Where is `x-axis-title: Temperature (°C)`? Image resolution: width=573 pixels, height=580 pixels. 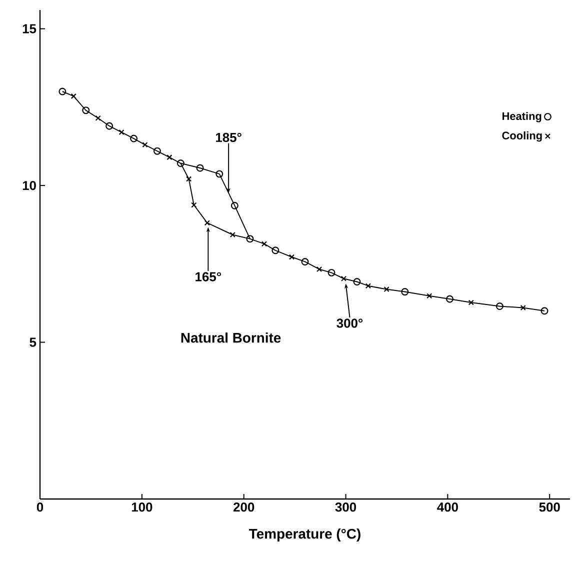 x-axis-title: Temperature (°C) is located at coordinates (304, 535).